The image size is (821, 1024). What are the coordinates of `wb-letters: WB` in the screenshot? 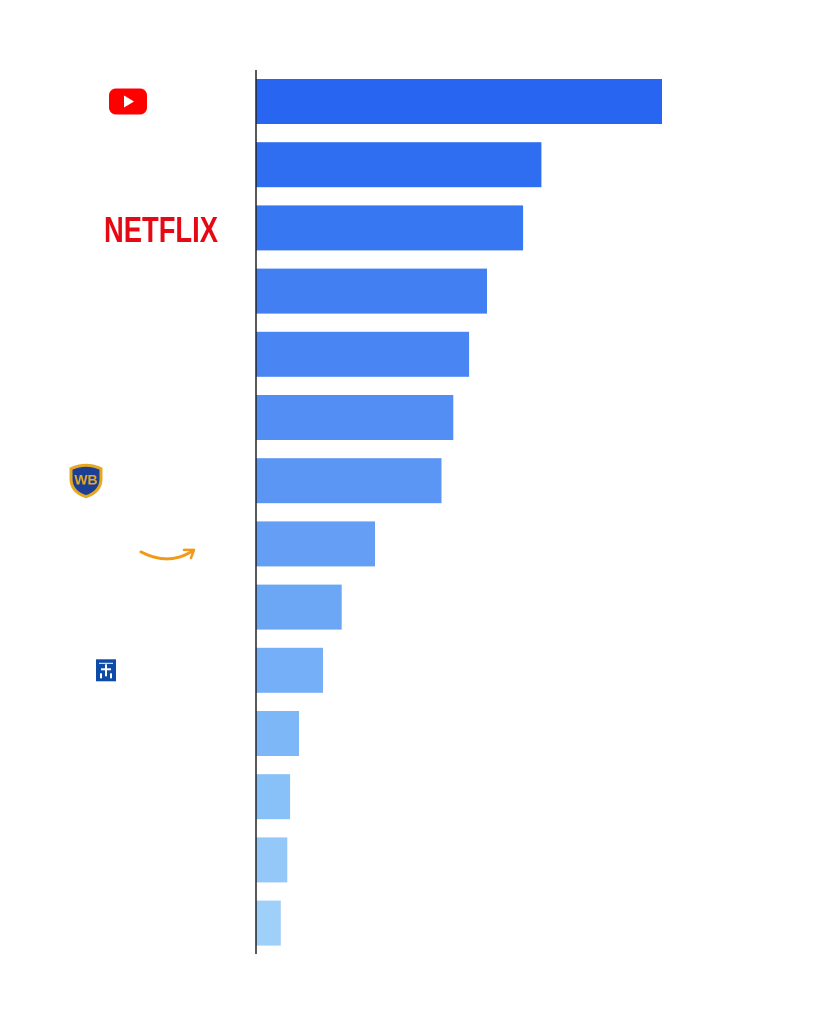 It's located at (85, 480).